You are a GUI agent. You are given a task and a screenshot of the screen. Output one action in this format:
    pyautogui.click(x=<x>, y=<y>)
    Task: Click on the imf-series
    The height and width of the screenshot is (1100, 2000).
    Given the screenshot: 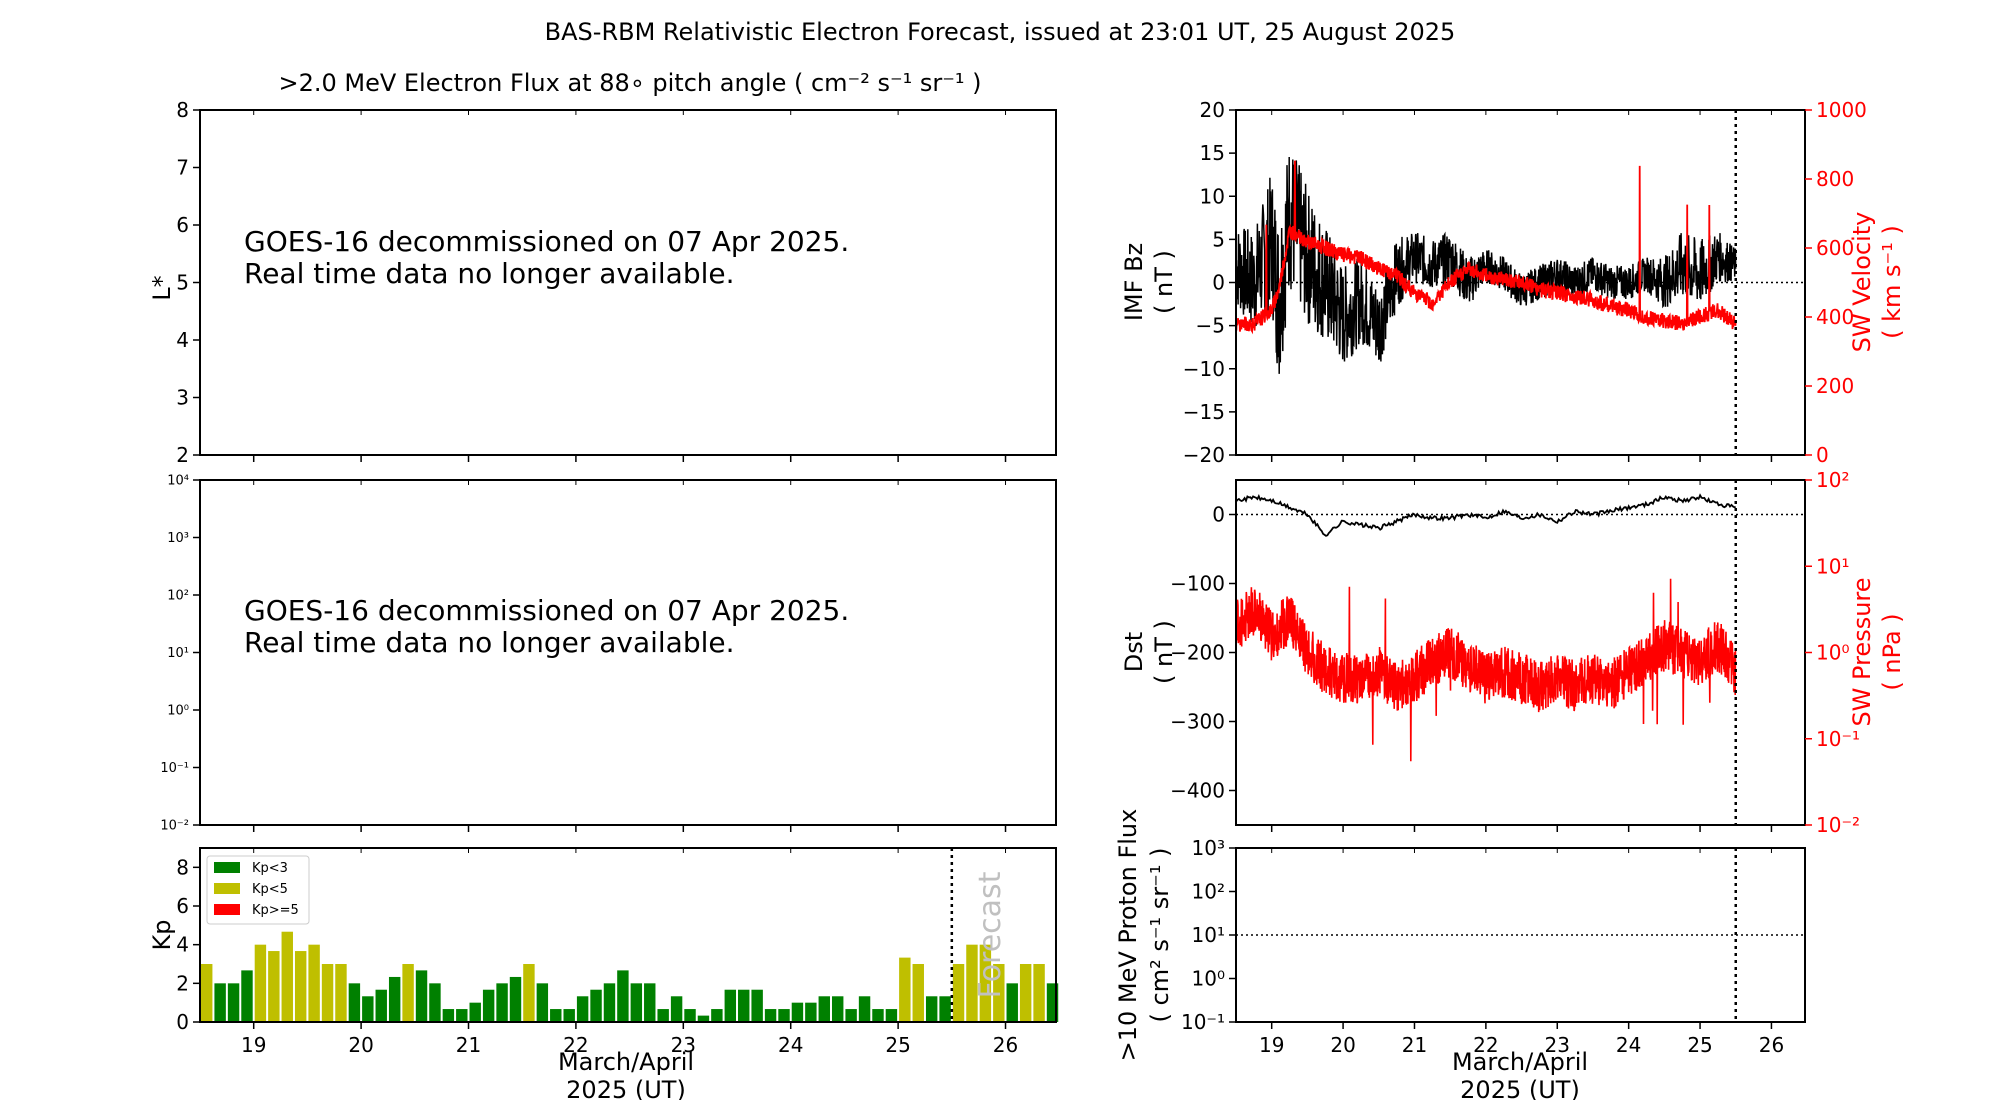 What is the action you would take?
    pyautogui.click(x=1520, y=282)
    